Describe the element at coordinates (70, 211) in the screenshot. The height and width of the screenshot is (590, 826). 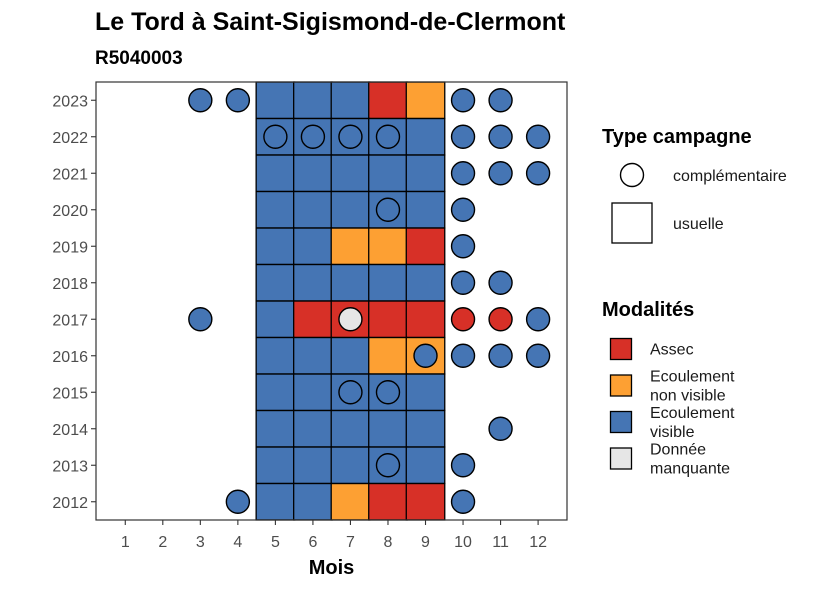
I see `y-tick-label-2020: 2020` at that location.